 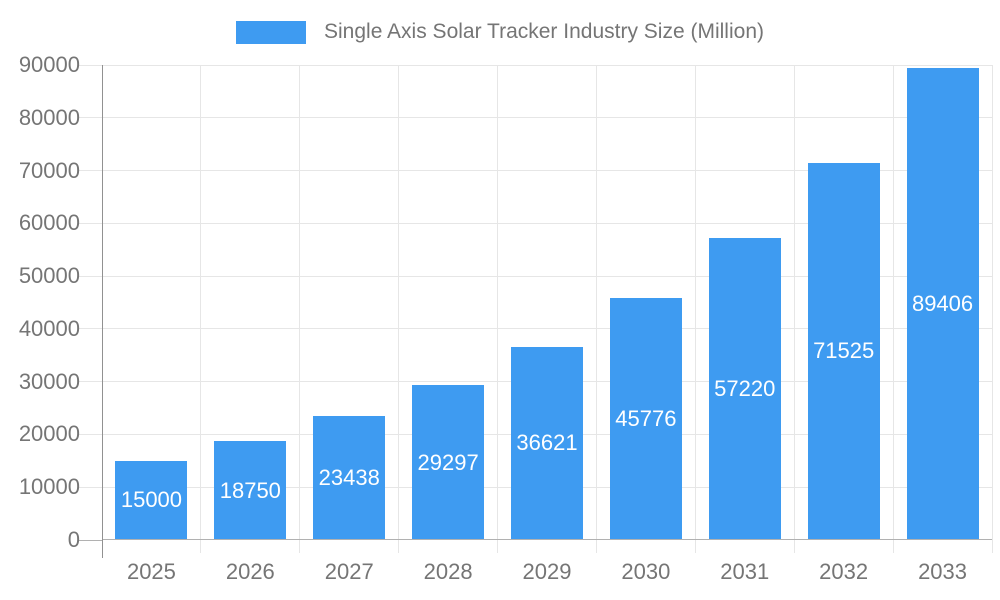 I want to click on bar-value-label: 71525, so click(x=844, y=351).